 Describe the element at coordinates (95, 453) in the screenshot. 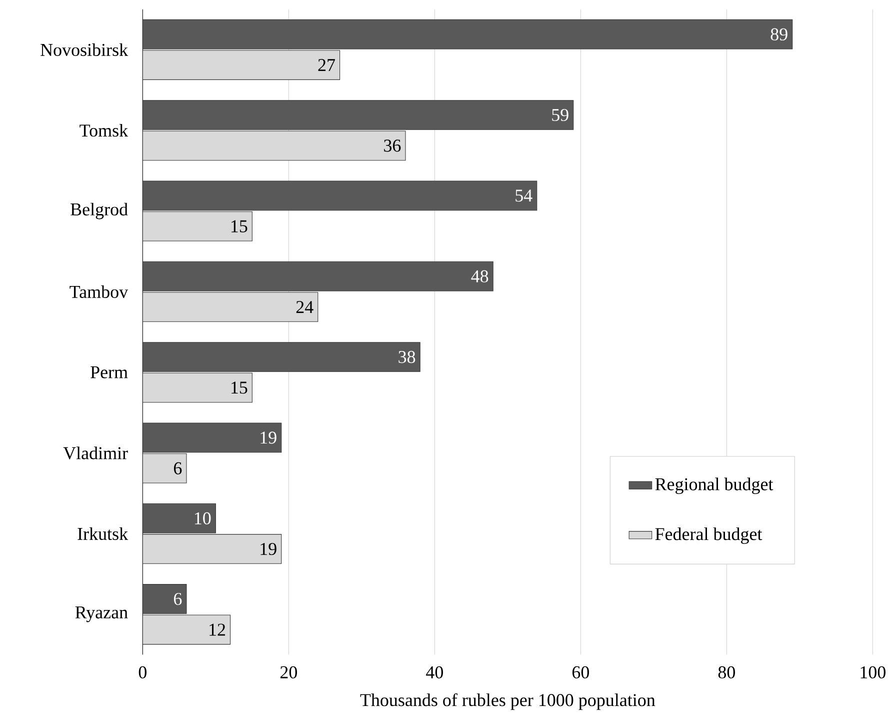

I see `y-tick-label: Vladimir` at that location.